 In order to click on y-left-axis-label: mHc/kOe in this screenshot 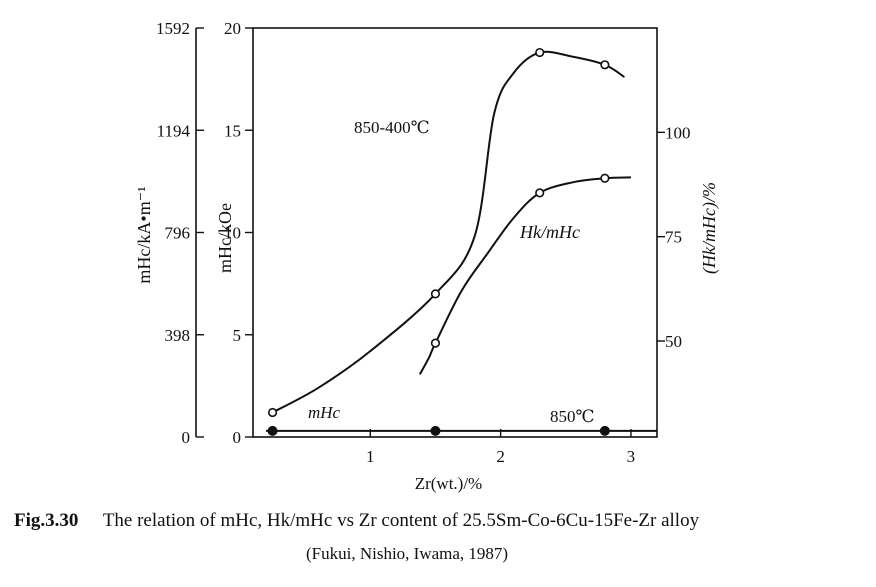, I will do `click(225, 238)`.